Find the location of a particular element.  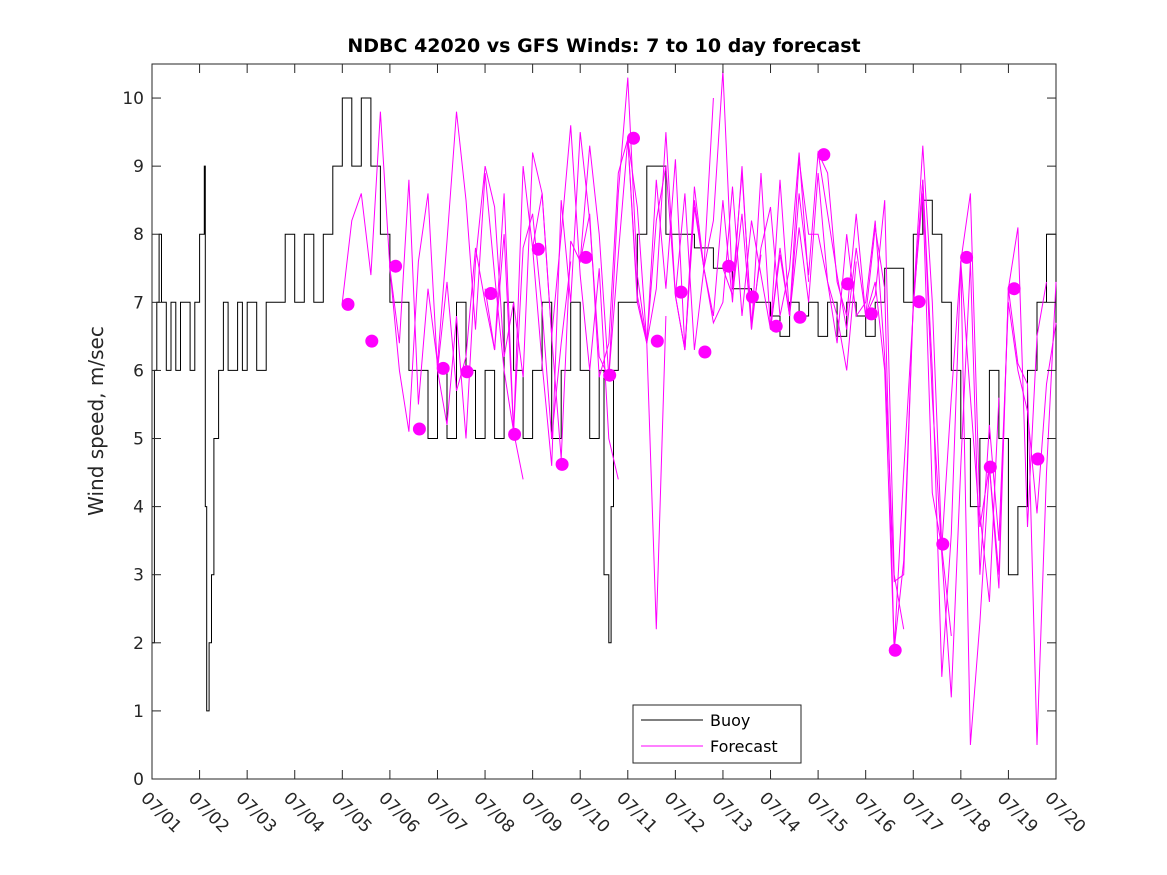

y-tick-labels: 0 1 2 3 4 5 6 7 8 9 10 is located at coordinates (133, 439).